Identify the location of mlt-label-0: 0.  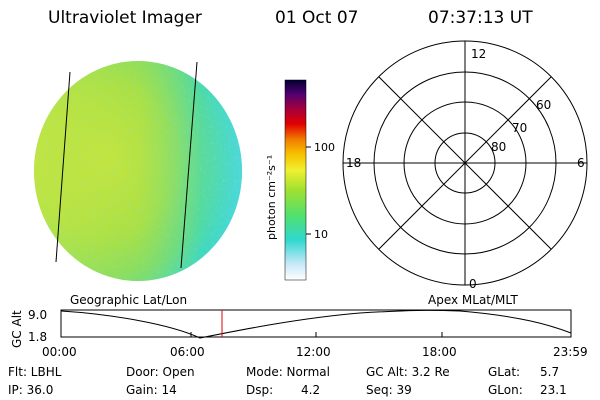
(473, 284).